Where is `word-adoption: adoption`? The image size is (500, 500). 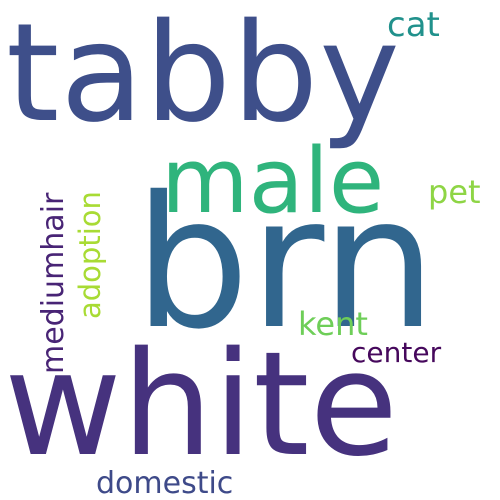
word-adoption: adoption is located at coordinates (90, 255).